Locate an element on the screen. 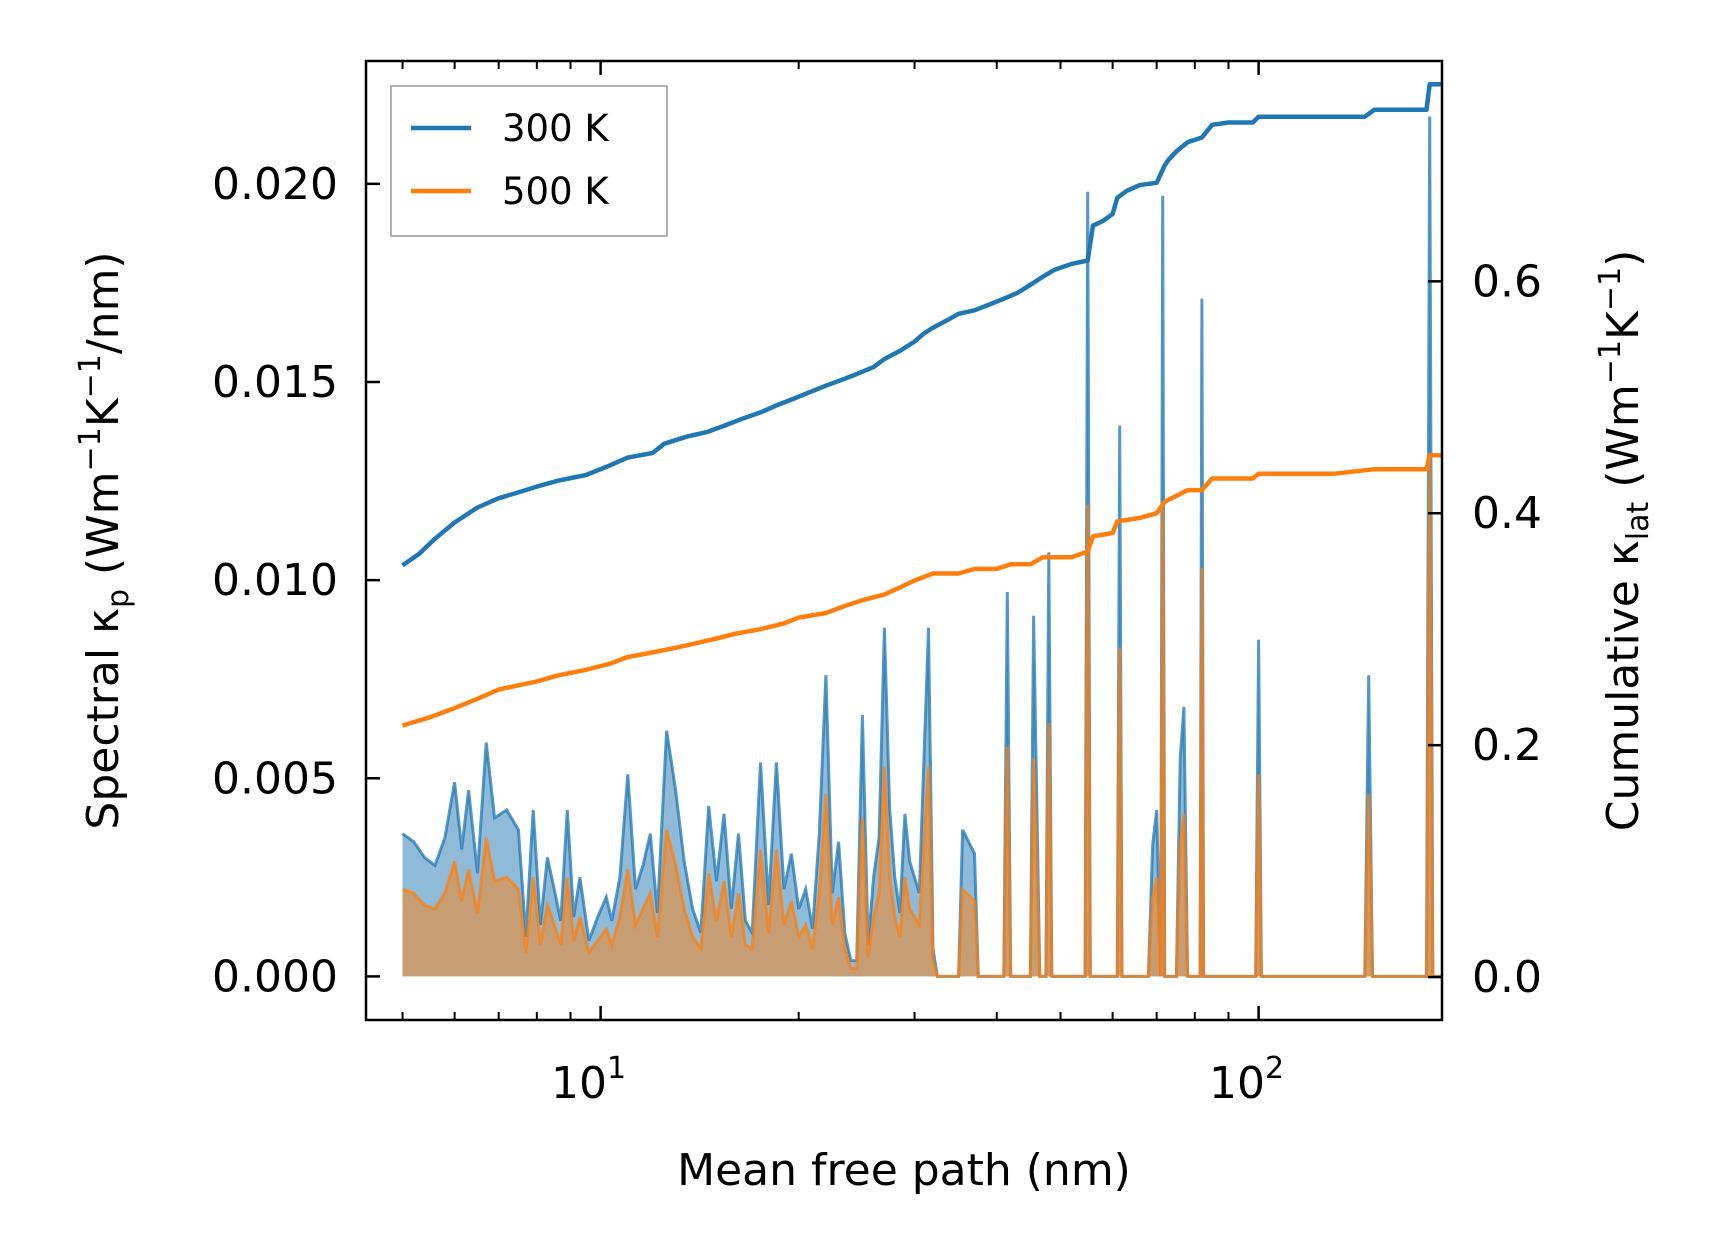 Image resolution: width=1716 pixels, height=1254 pixels. x-axis-title: Mean free path (nm) is located at coordinates (904, 1170).